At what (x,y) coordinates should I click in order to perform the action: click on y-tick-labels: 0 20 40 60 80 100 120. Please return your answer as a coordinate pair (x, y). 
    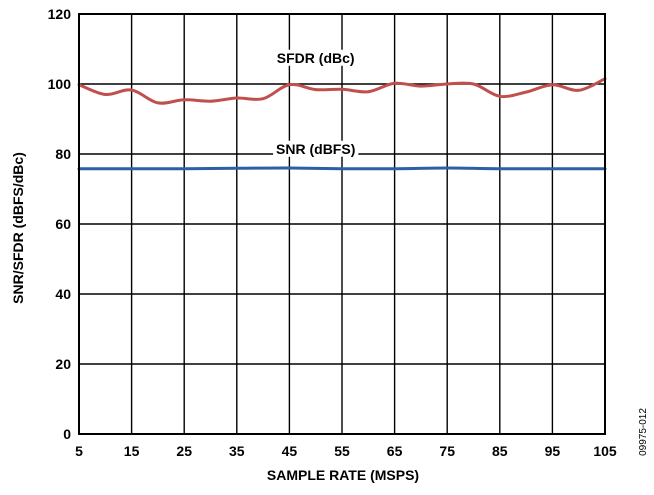
    Looking at the image, I should click on (60, 224).